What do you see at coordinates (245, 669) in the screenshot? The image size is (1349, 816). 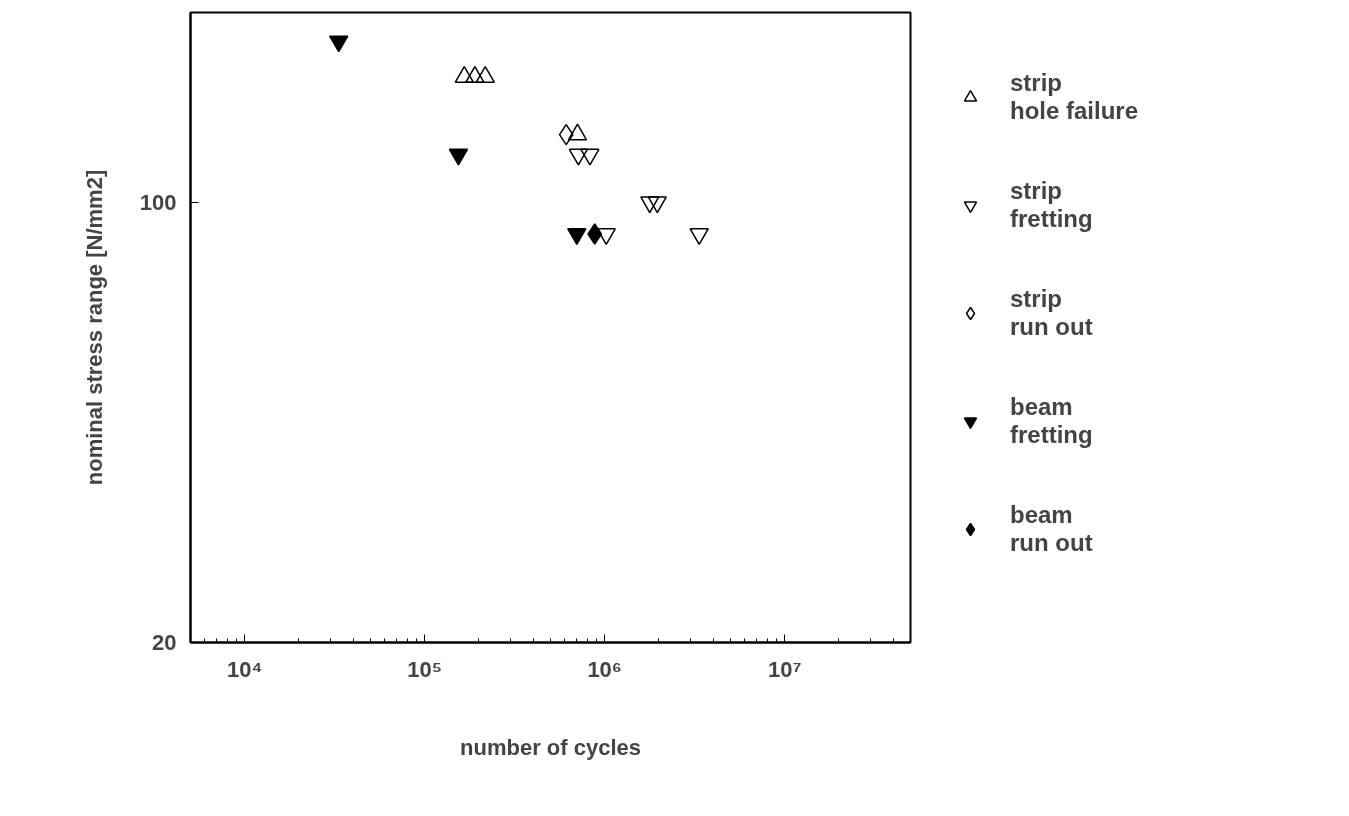 I see `x-tick-label: 10⁴` at bounding box center [245, 669].